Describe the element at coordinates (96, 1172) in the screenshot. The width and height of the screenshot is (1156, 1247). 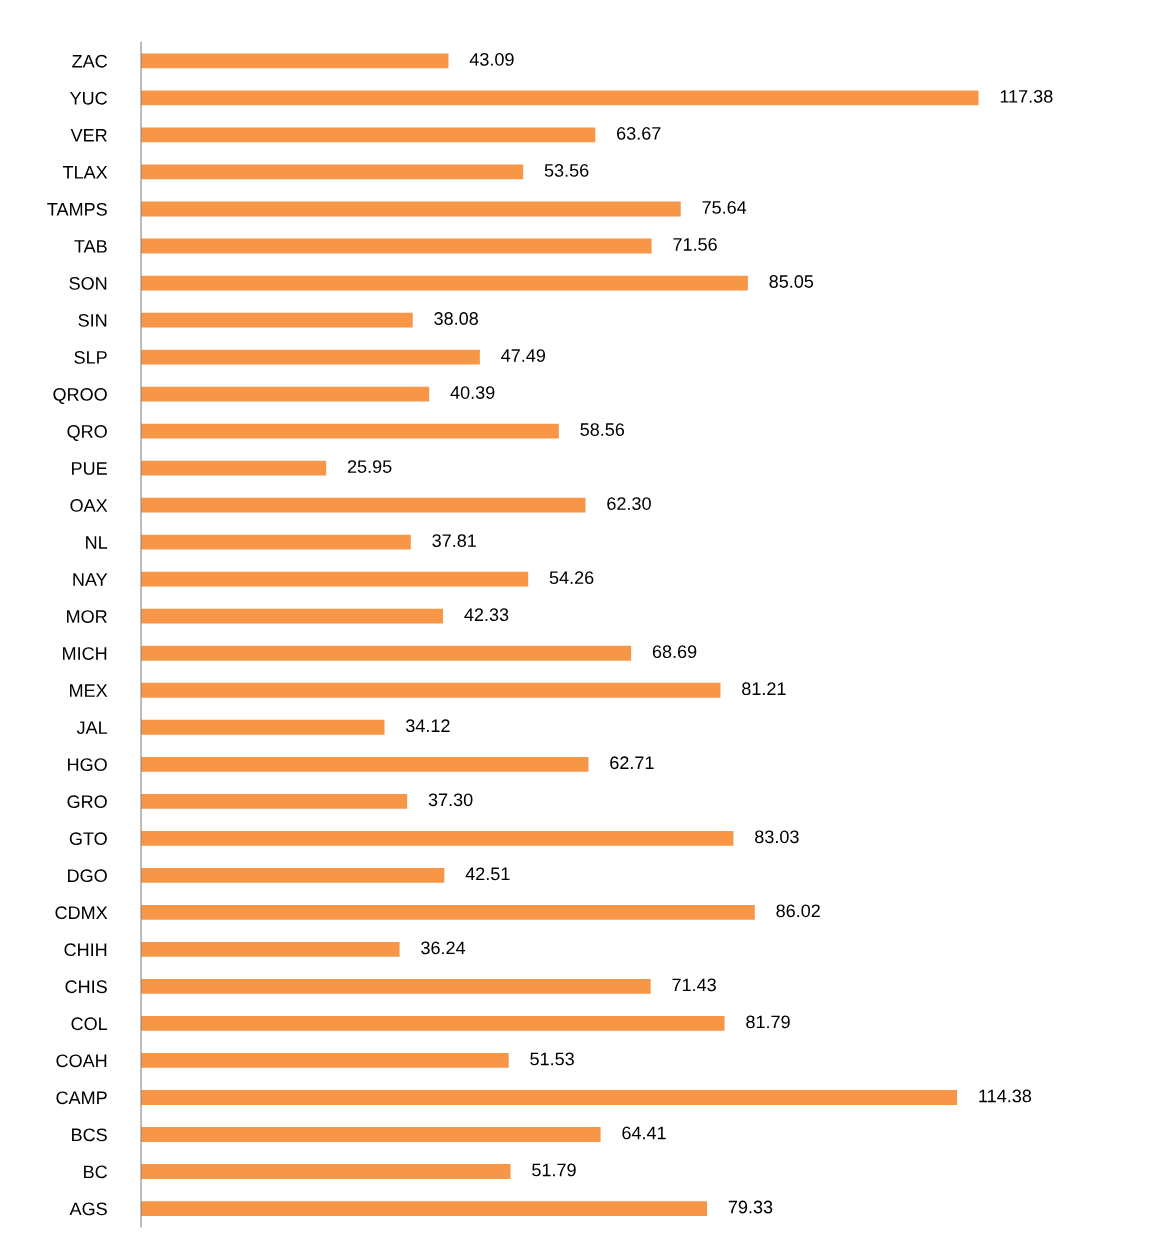
I see `y-tick-label: BC` at that location.